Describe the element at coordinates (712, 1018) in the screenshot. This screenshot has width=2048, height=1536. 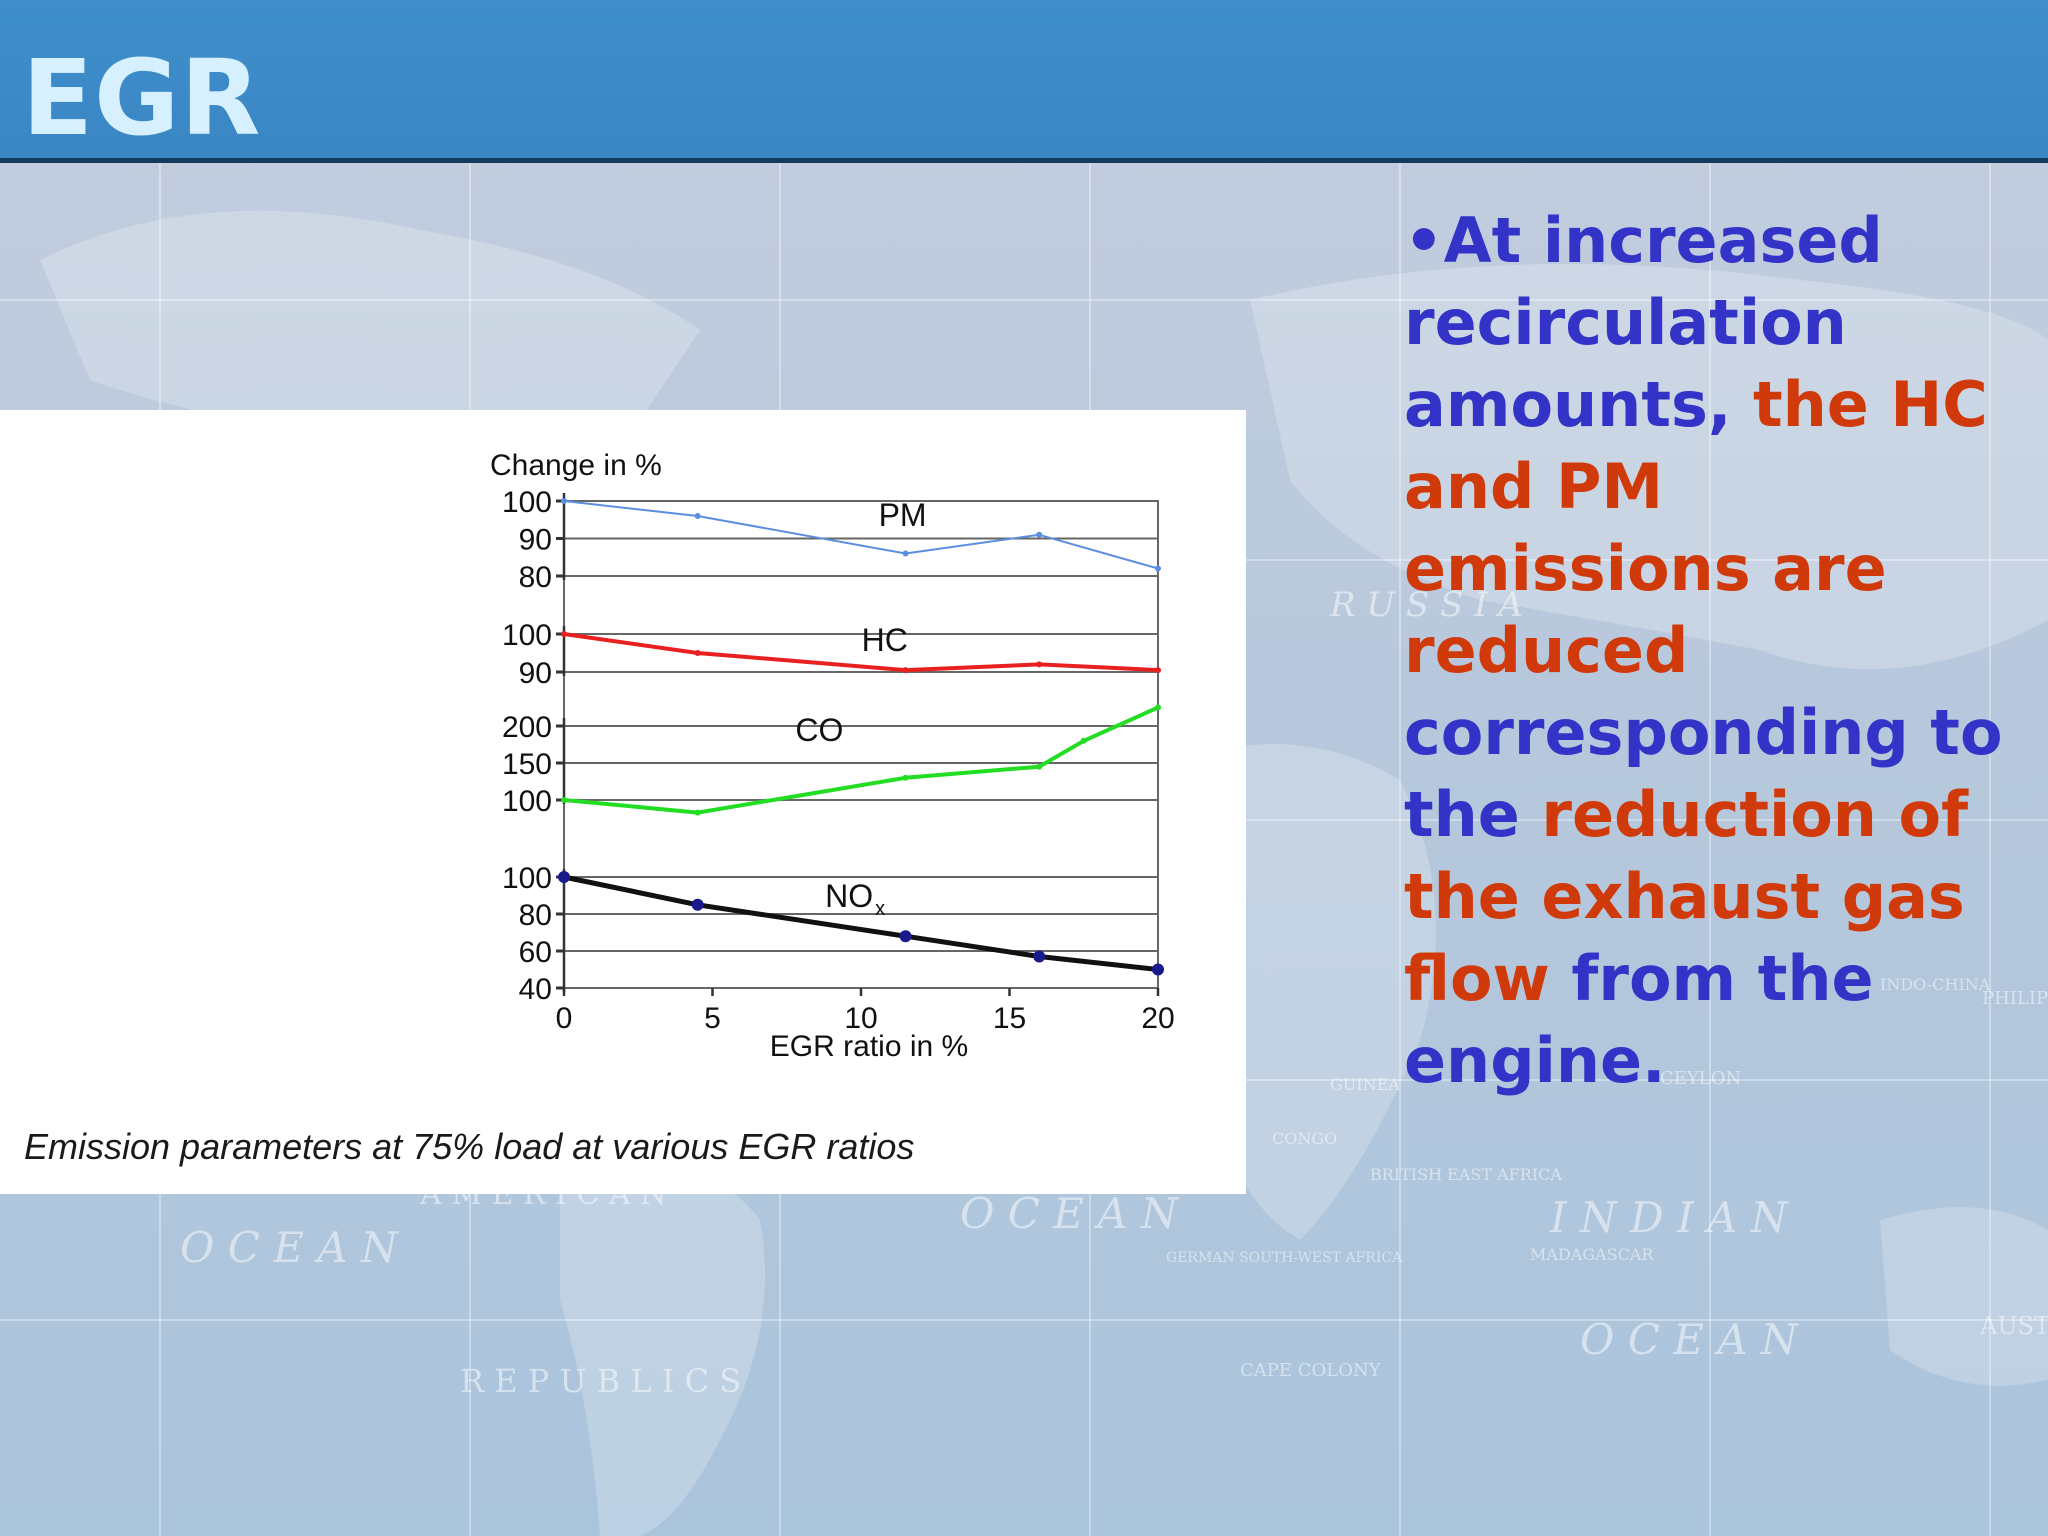
I see `x-tick-label: 5` at that location.